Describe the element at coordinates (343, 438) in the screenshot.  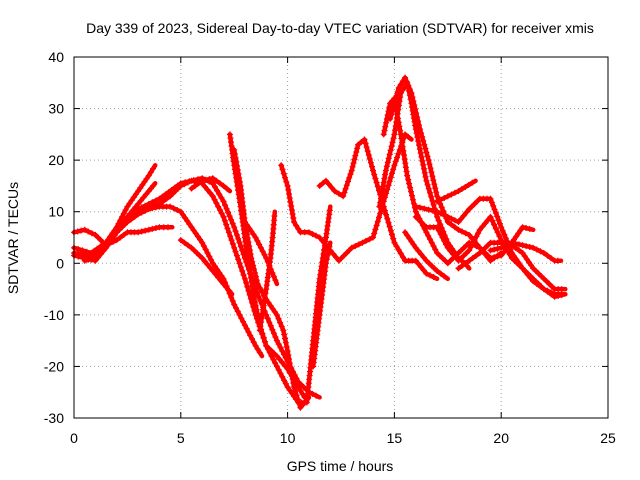
I see `x-tick-labels: 0 5 10 15 20 25` at that location.